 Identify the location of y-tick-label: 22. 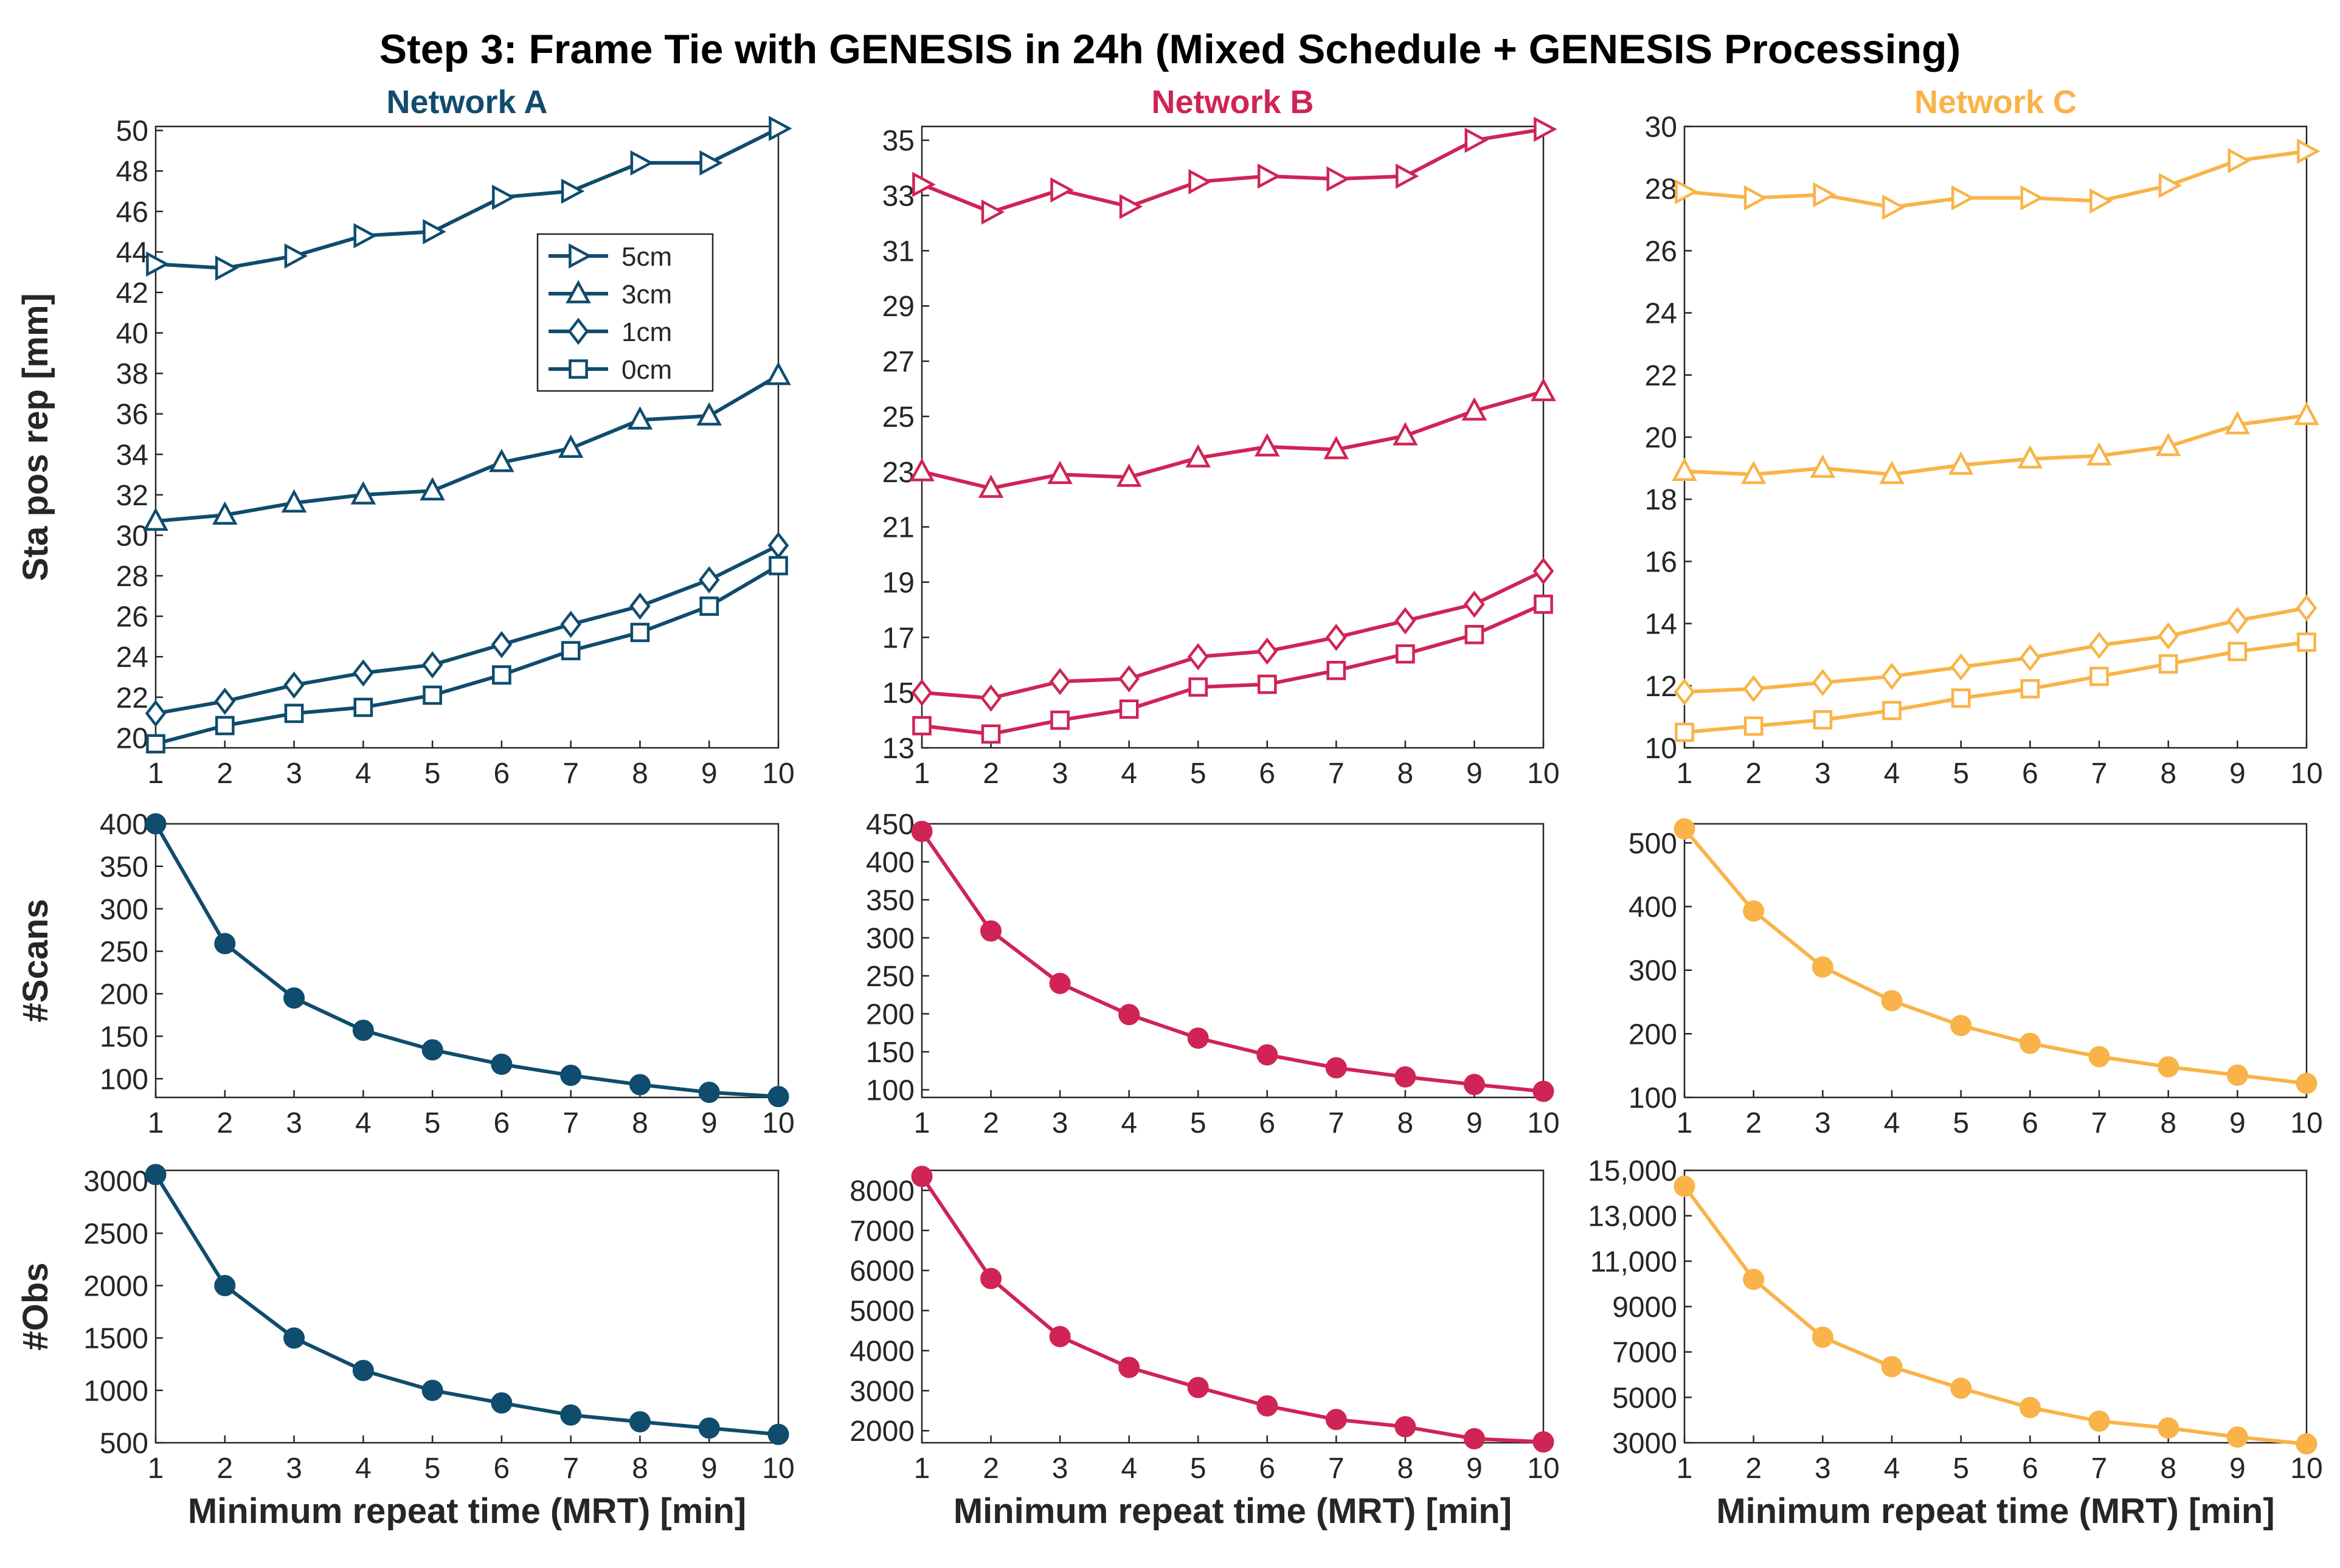
(132, 698).